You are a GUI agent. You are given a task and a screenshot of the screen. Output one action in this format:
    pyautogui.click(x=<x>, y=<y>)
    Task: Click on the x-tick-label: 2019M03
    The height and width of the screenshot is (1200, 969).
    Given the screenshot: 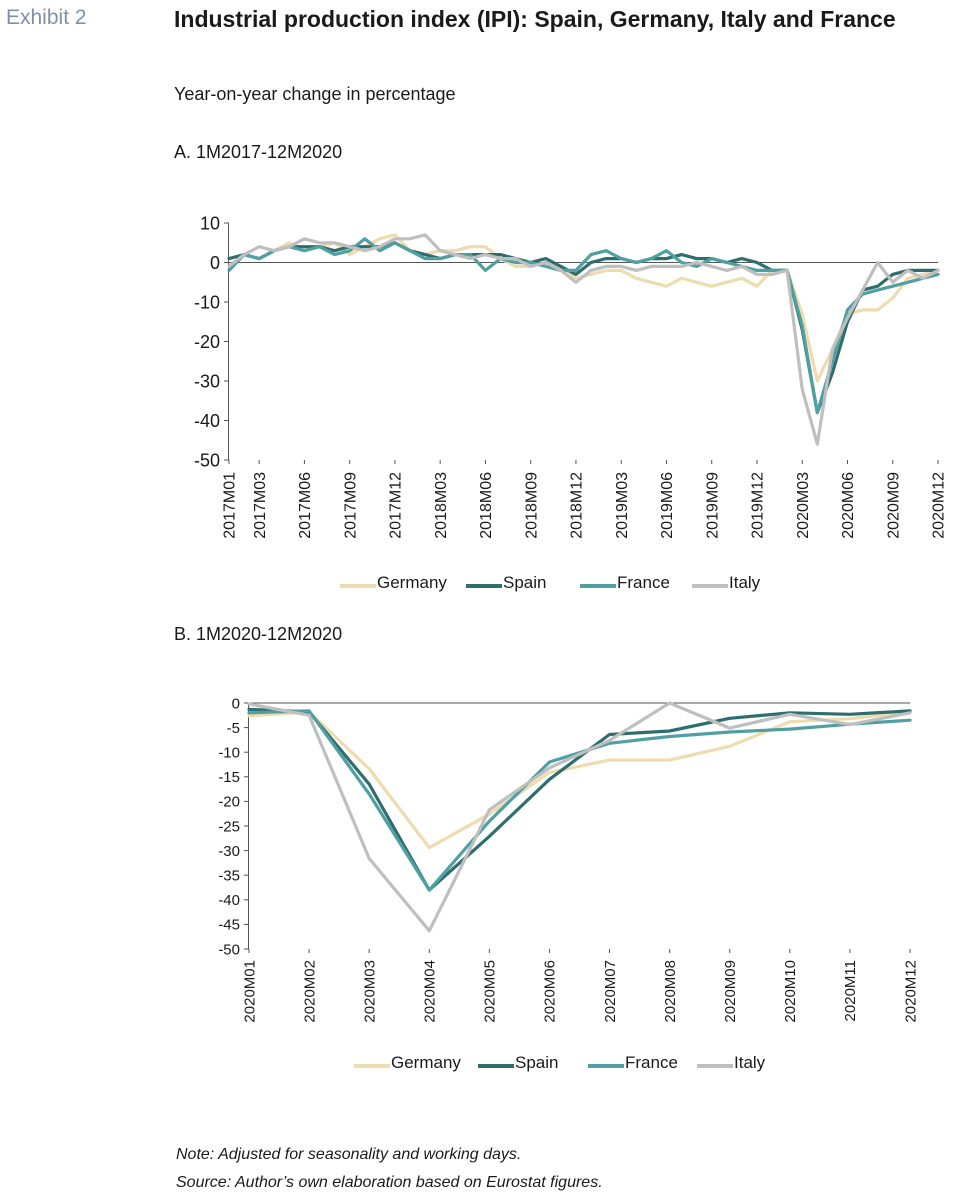 What is the action you would take?
    pyautogui.click(x=622, y=505)
    